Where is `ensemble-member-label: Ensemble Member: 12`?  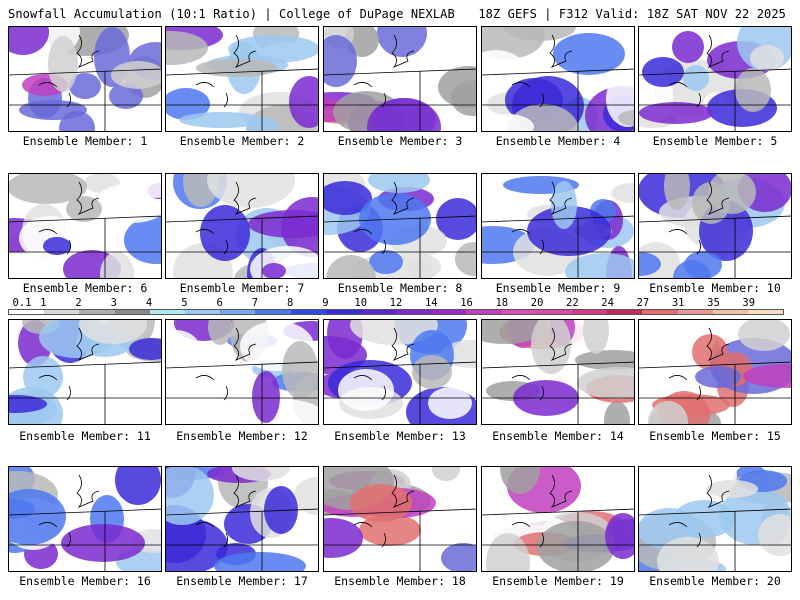
ensemble-member-label: Ensemble Member: 12 is located at coordinates (242, 436).